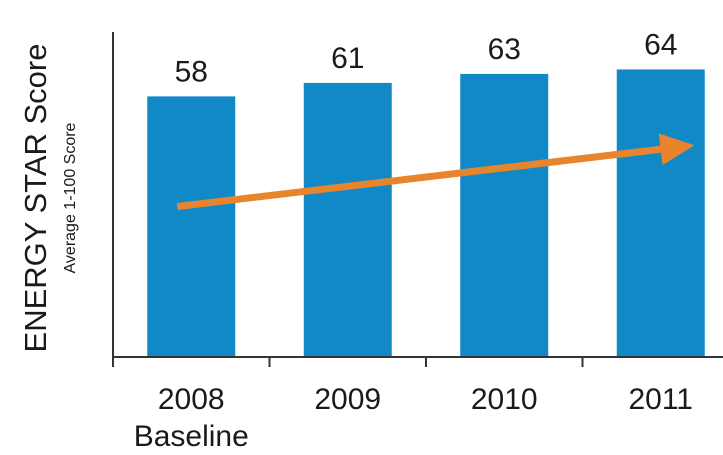 Image resolution: width=723 pixels, height=455 pixels. What do you see at coordinates (660, 44) in the screenshot?
I see `data-label-2011: 64` at bounding box center [660, 44].